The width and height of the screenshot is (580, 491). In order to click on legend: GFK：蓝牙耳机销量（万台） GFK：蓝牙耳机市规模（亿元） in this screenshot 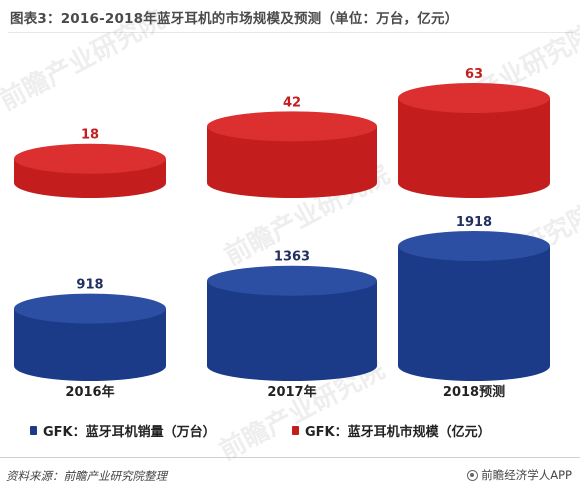, I will do `click(300, 431)`.